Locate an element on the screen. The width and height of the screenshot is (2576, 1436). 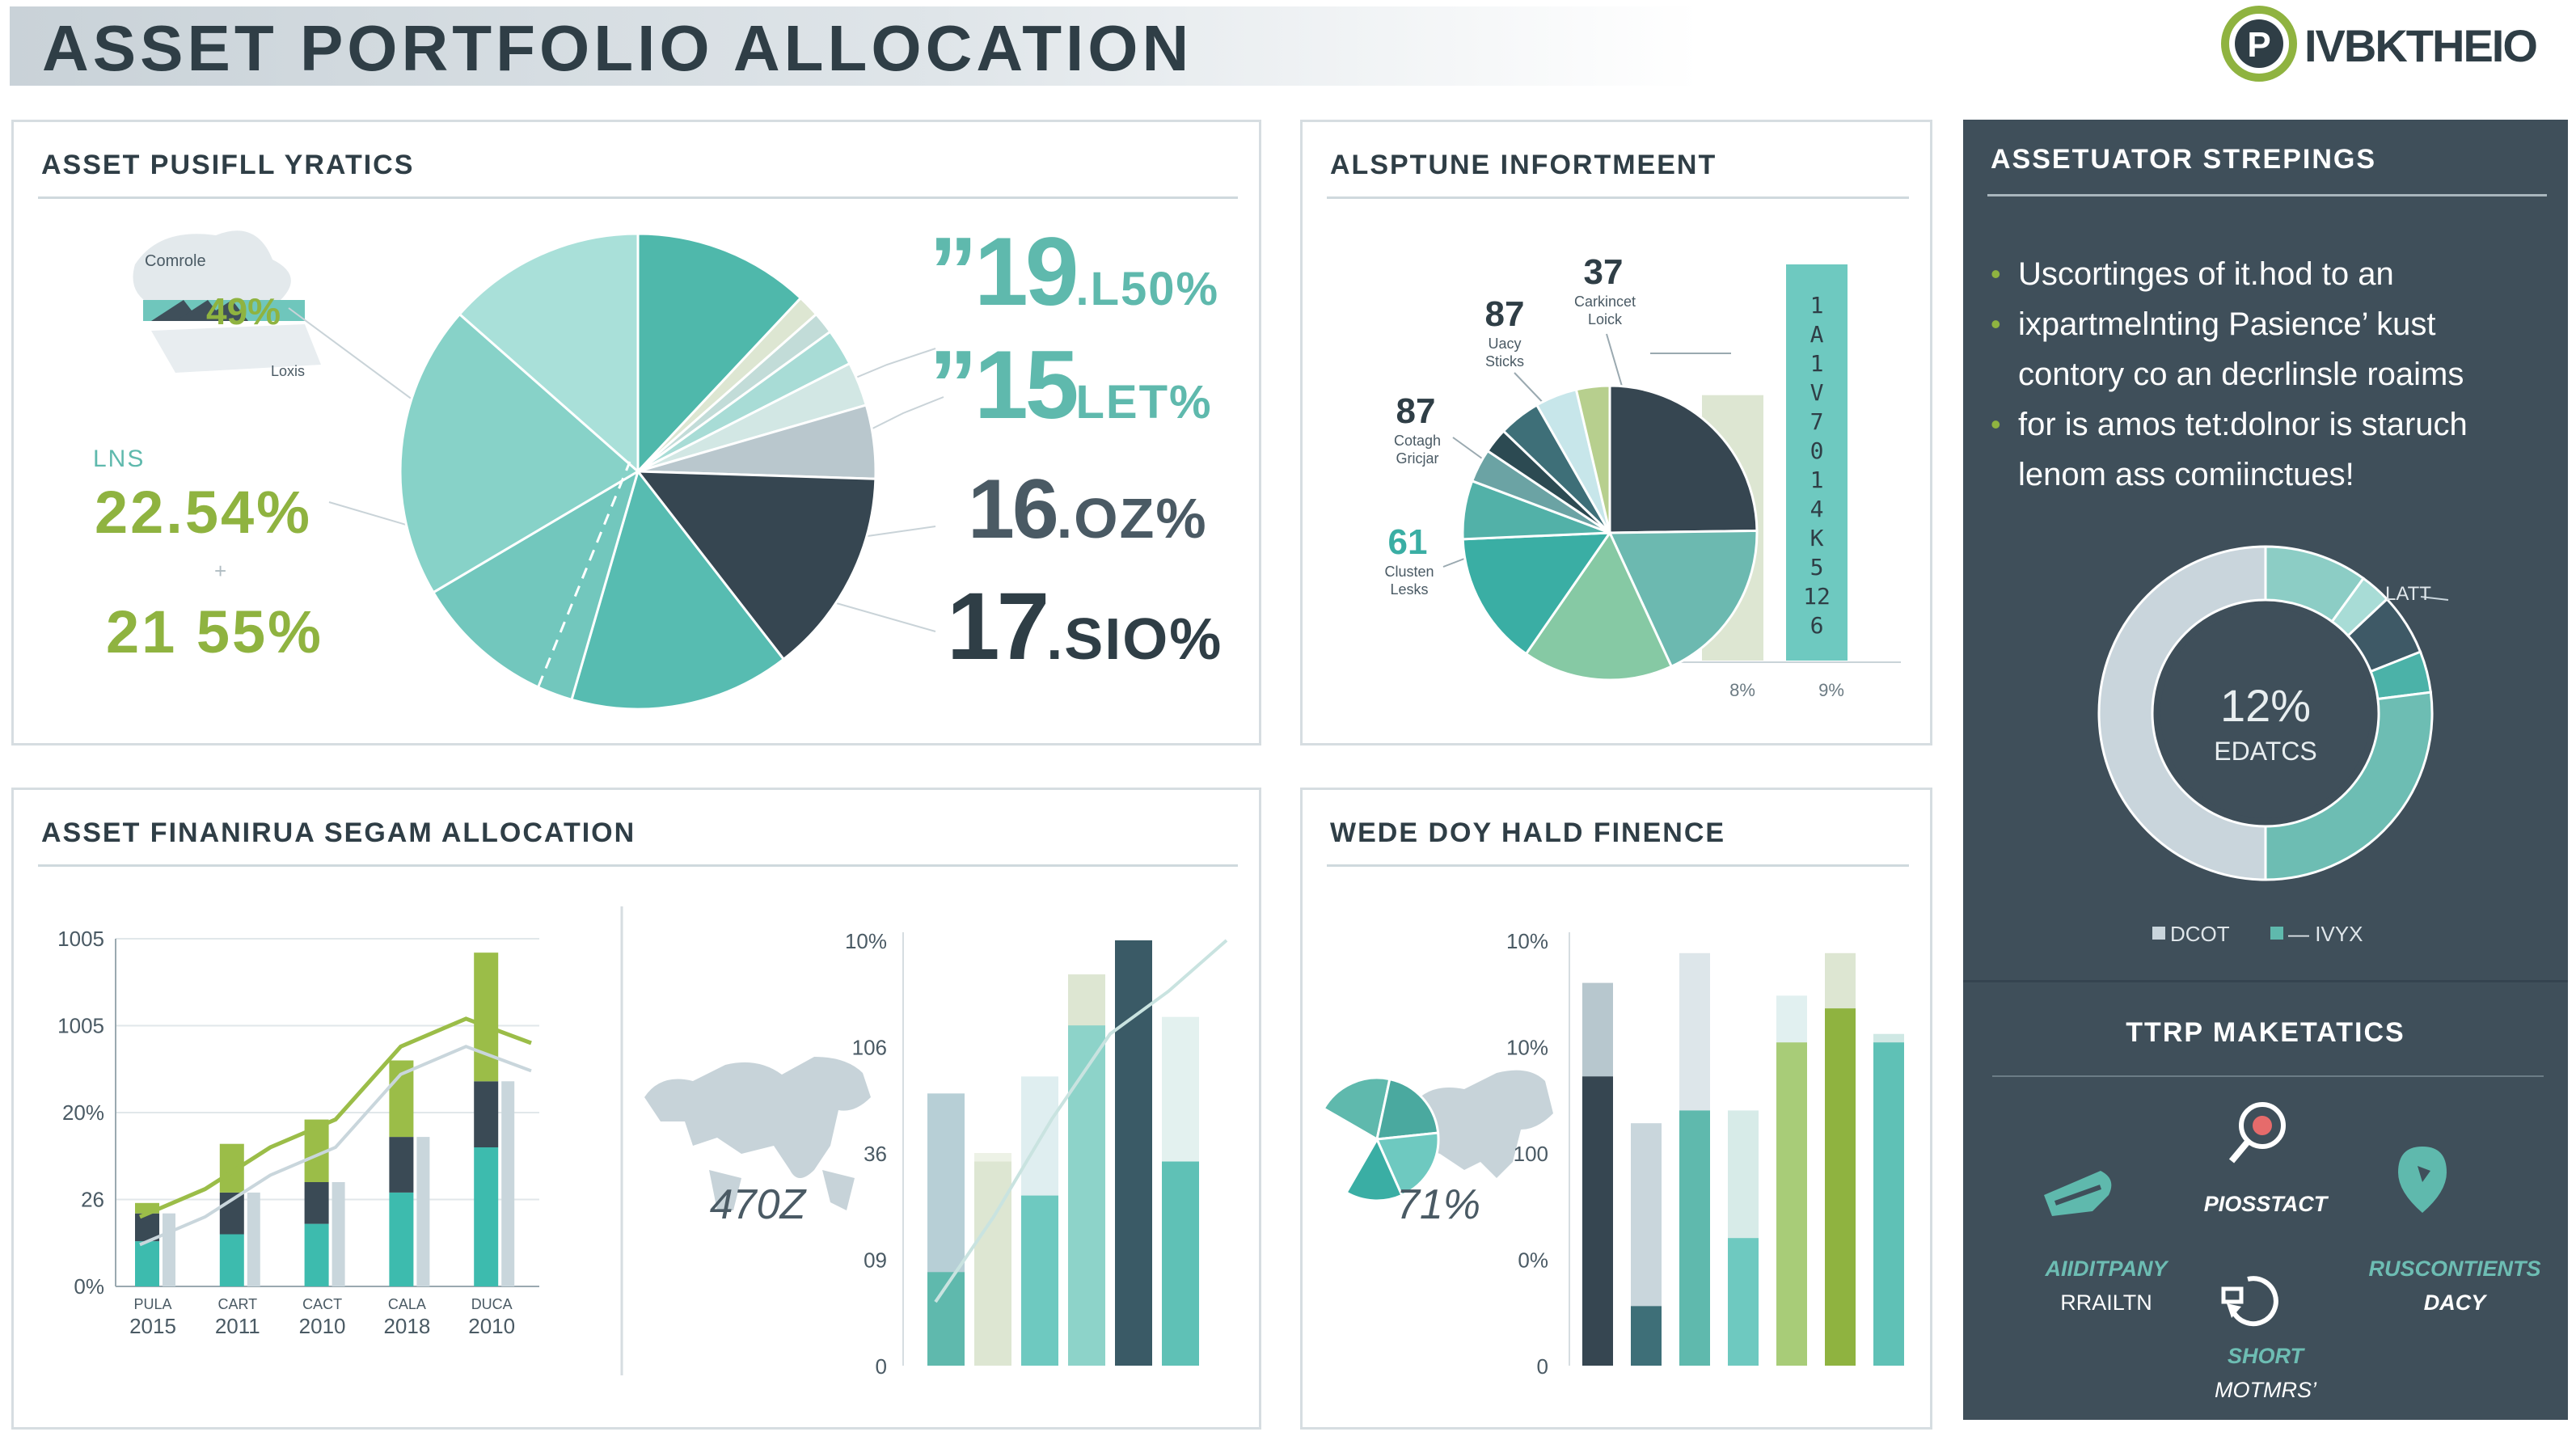
big-value-3: 16.OZ% is located at coordinates (1088, 510).